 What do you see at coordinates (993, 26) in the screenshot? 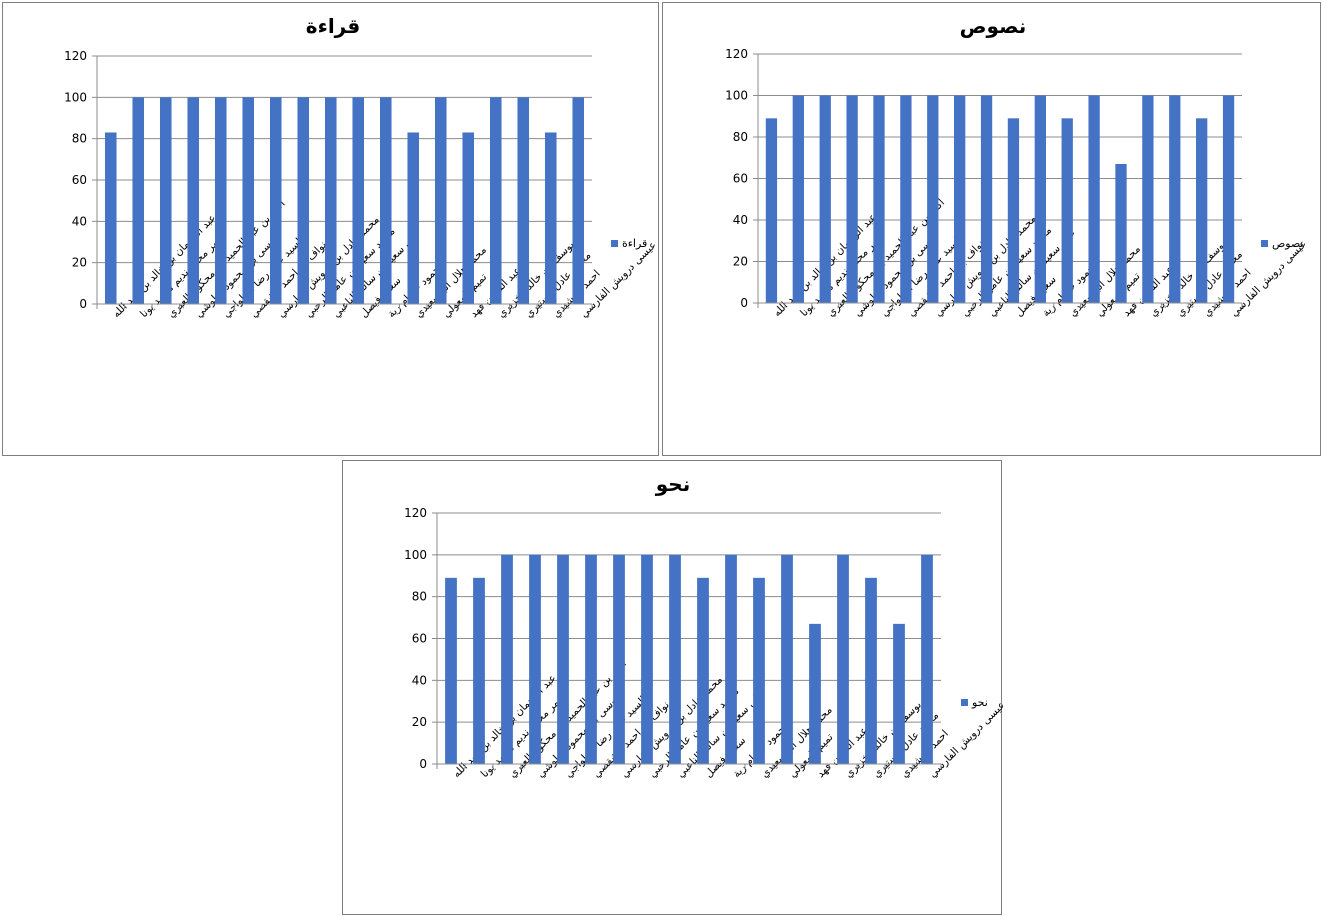
I see `chart-title: نصوص` at bounding box center [993, 26].